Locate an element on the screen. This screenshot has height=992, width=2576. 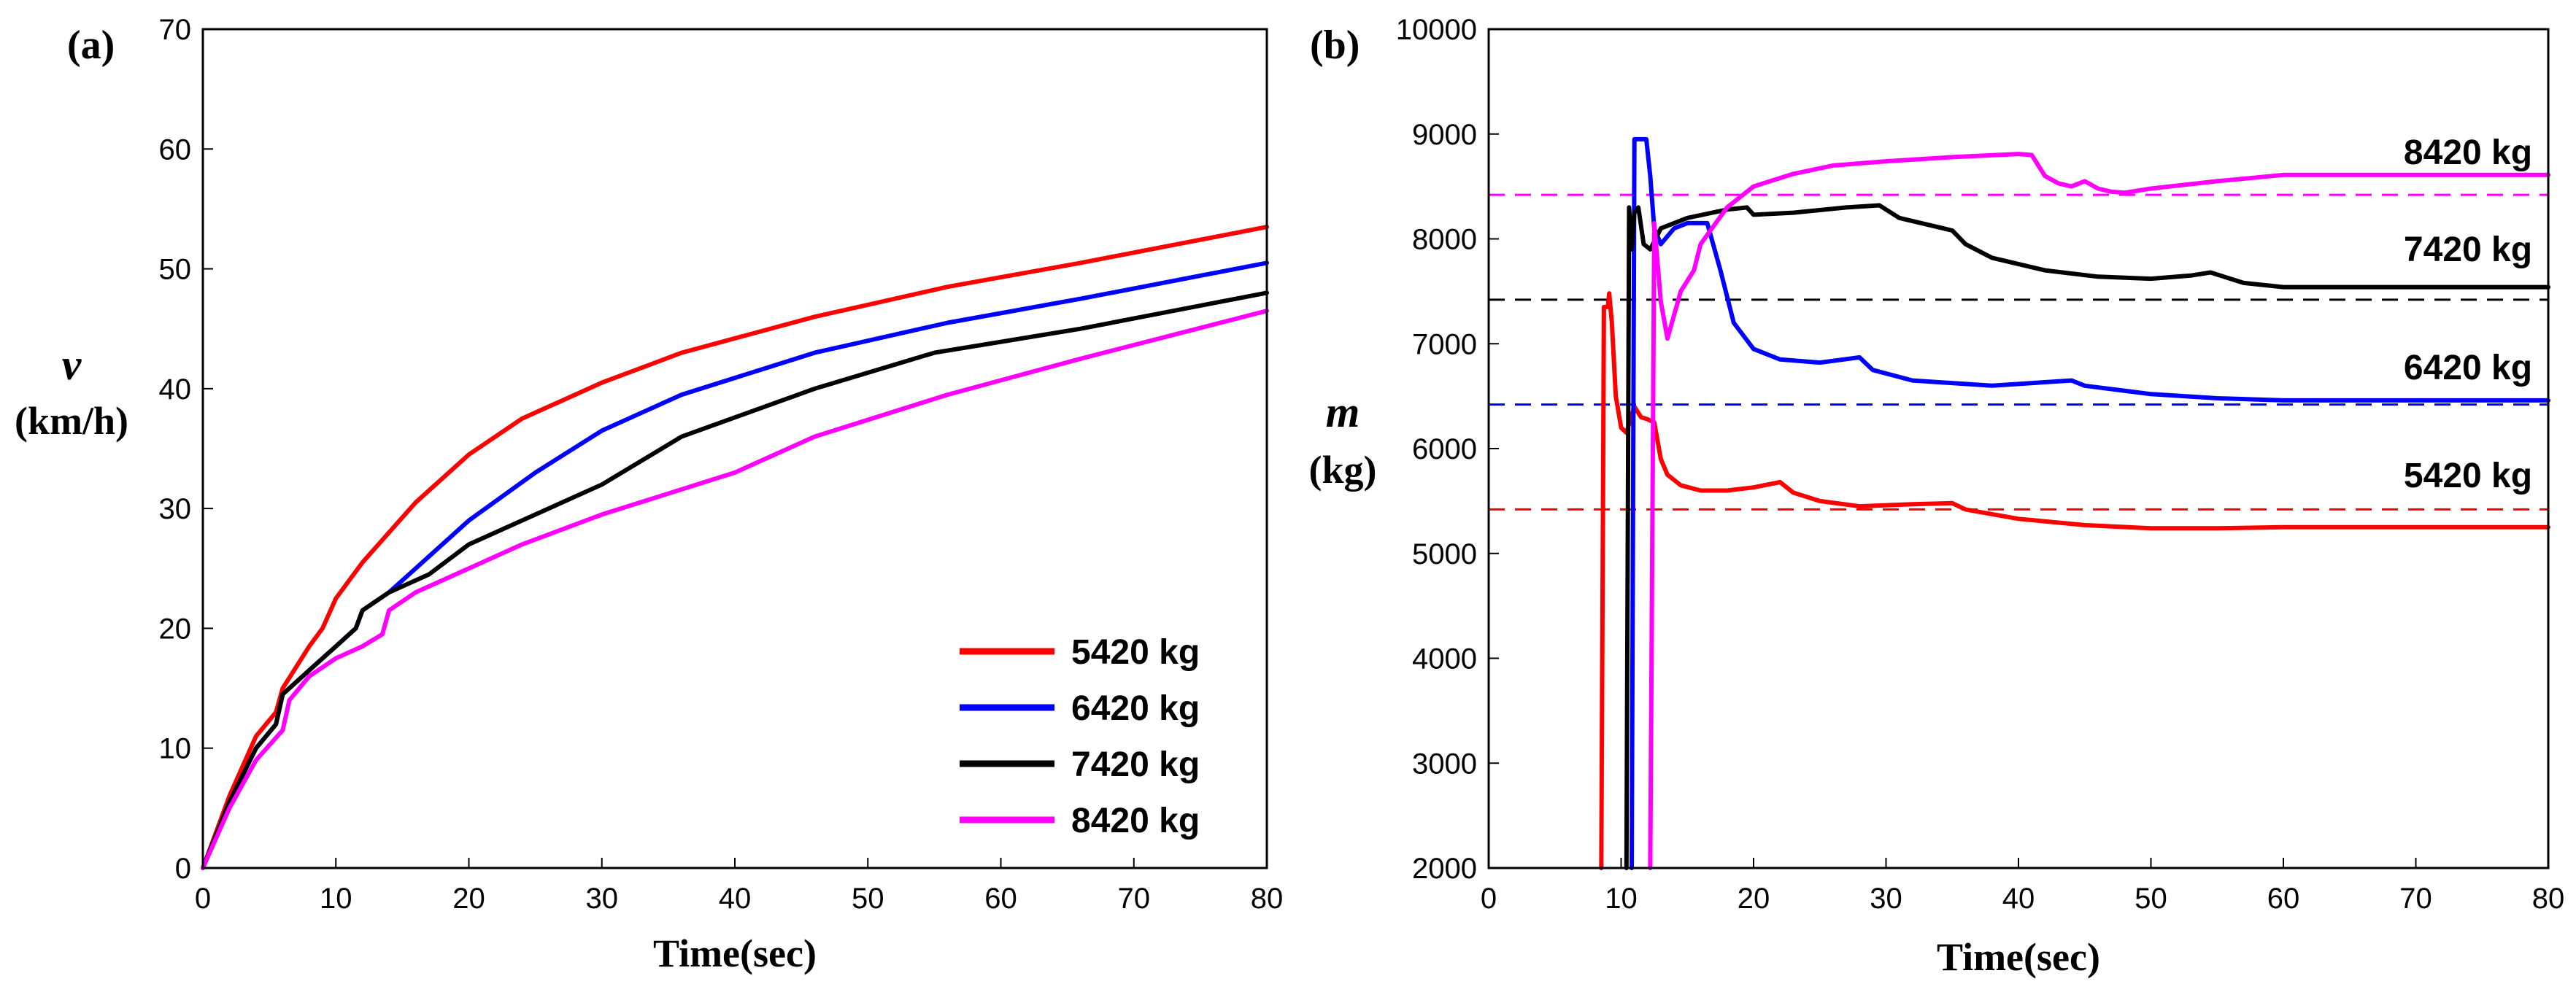
panel-b-ytick-label: 6000 is located at coordinates (1444, 449).